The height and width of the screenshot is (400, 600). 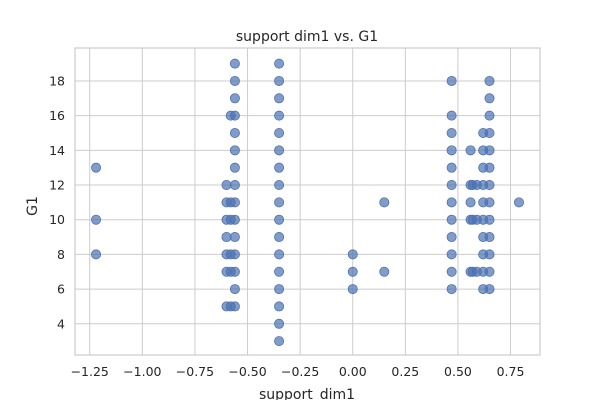 What do you see at coordinates (405, 371) in the screenshot?
I see `x-tick-label: 0.25` at bounding box center [405, 371].